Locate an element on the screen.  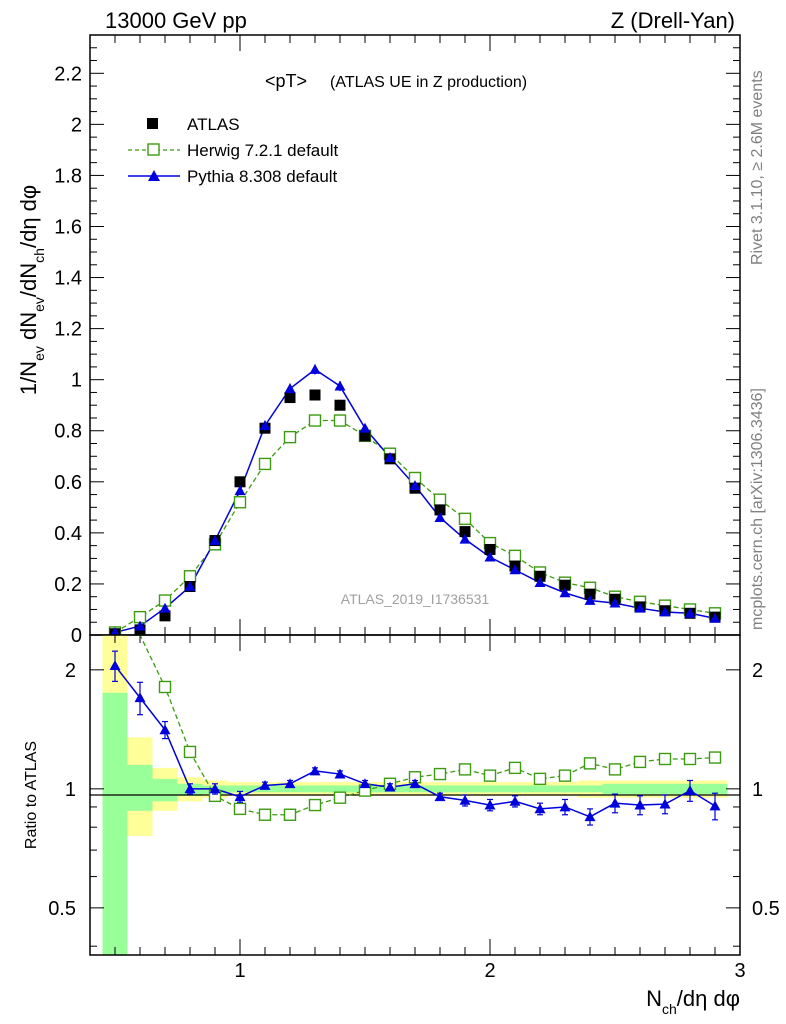
ratio-y-tick-label-right: 1 is located at coordinates (757, 790).